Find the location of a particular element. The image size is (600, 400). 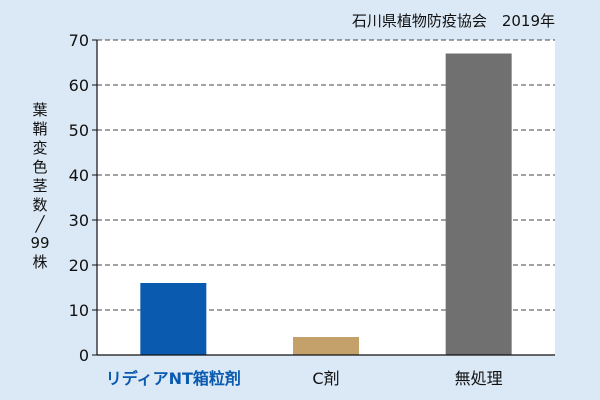

y-axis-label: 葉鞘変色茎数╱ 99 株 is located at coordinates (39, 186).